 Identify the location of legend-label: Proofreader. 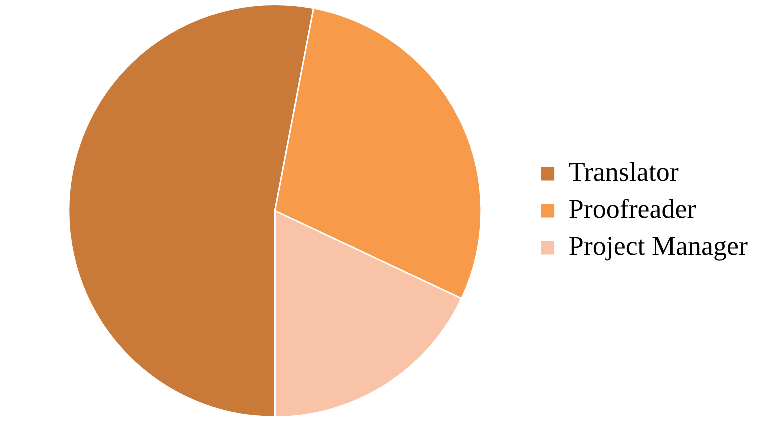
(632, 209).